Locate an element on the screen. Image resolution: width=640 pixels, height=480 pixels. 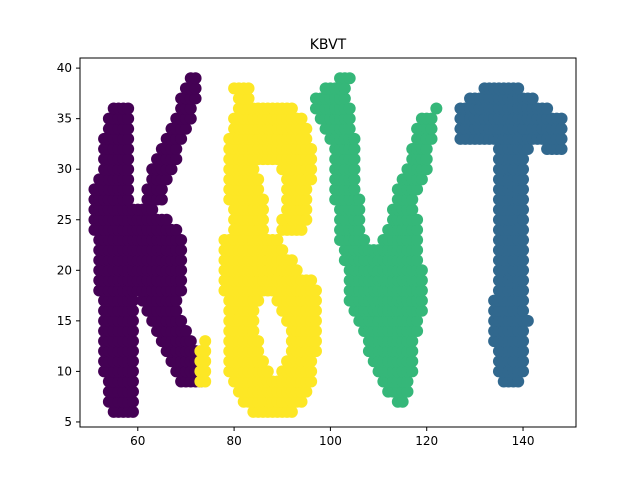
x-tick-label: 140 is located at coordinates (523, 441).